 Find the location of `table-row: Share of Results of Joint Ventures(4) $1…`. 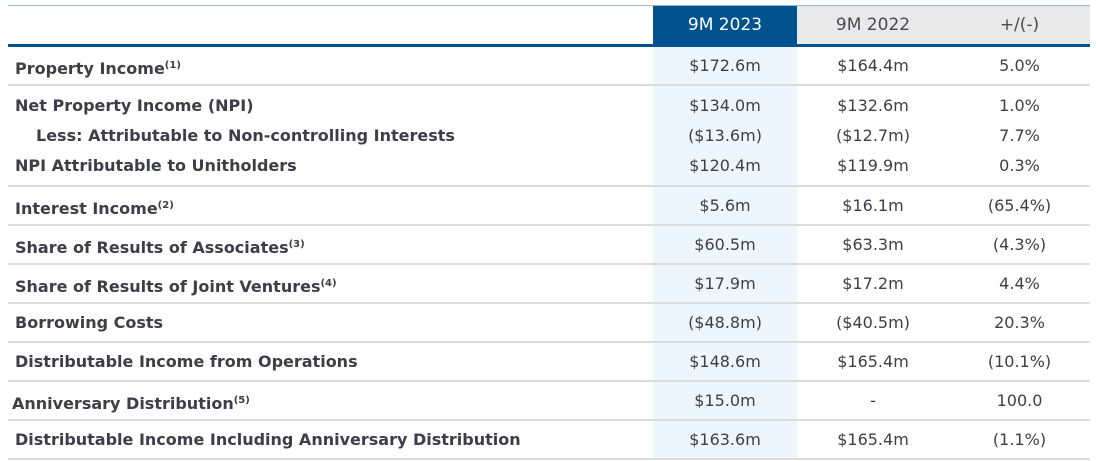

table-row: Share of Results of Joint Ventures(4) $1… is located at coordinates (549, 284).